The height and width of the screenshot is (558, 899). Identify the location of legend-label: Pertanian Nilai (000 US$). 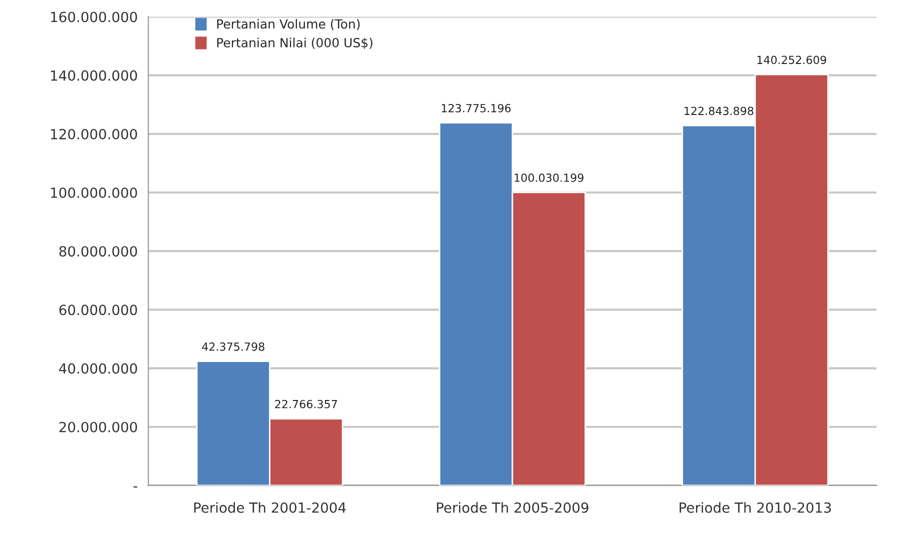
(294, 44).